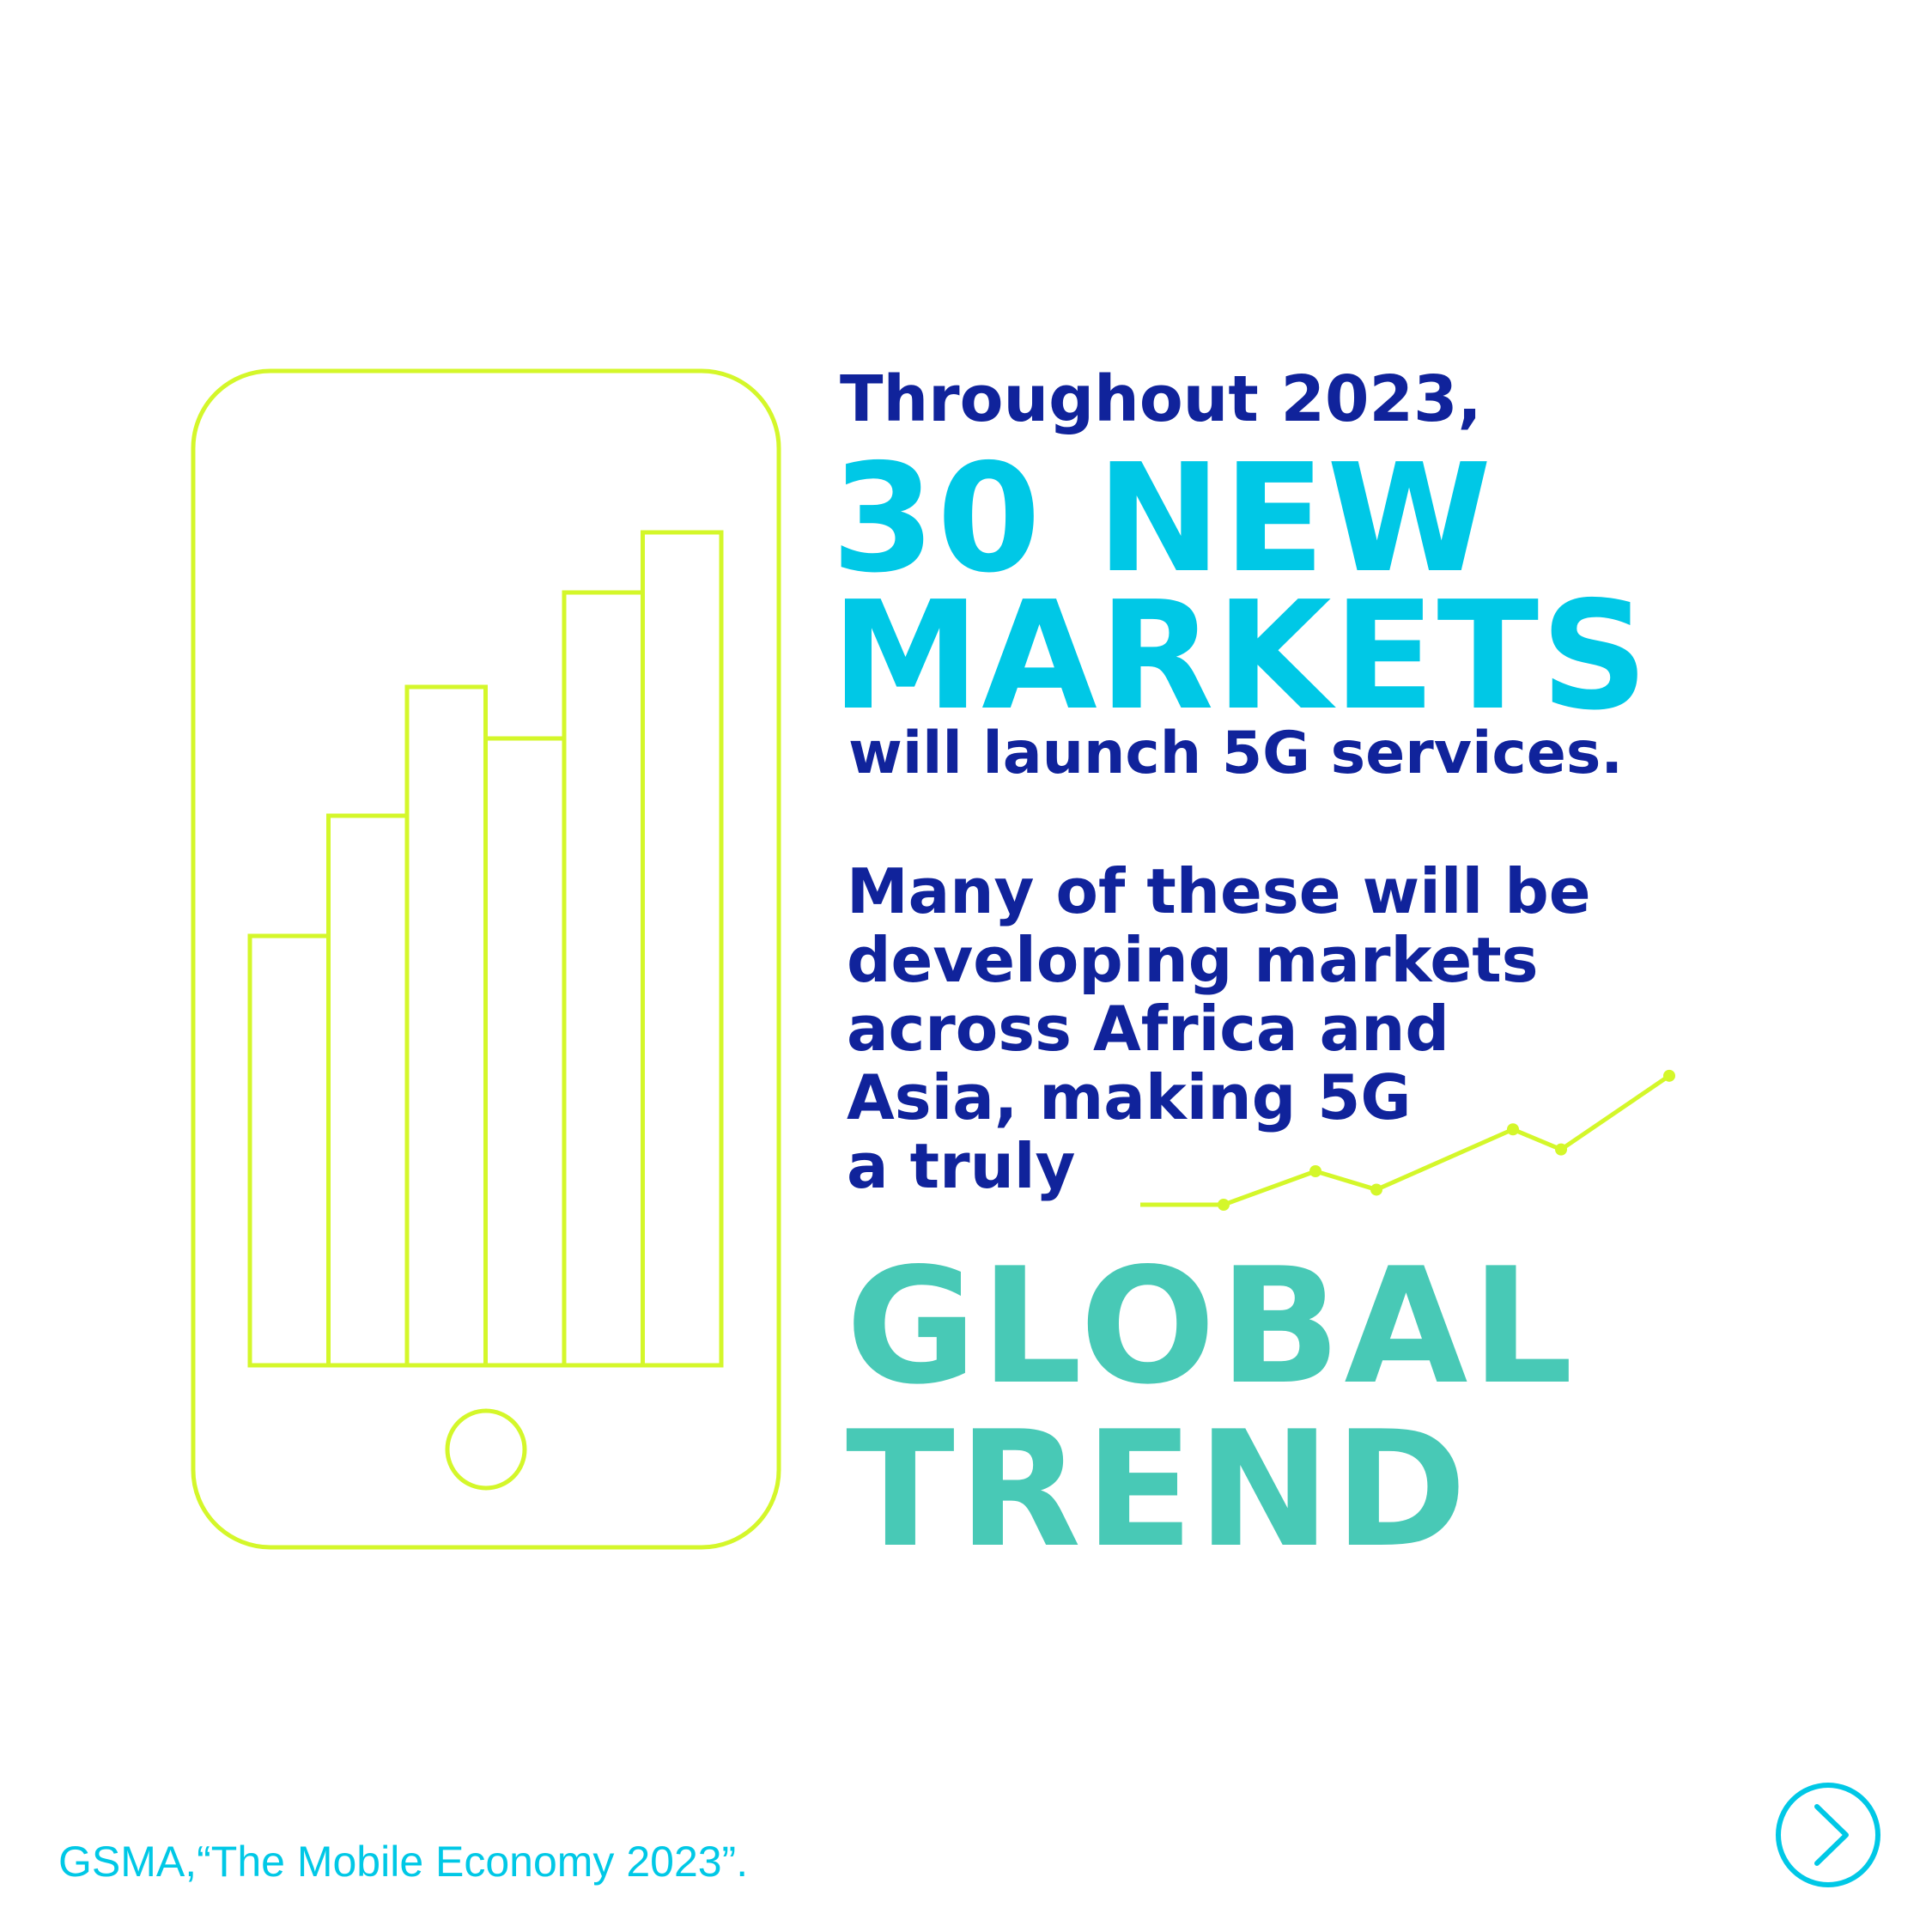  I want to click on paragraph-line: developing markets, so click(1193, 960).